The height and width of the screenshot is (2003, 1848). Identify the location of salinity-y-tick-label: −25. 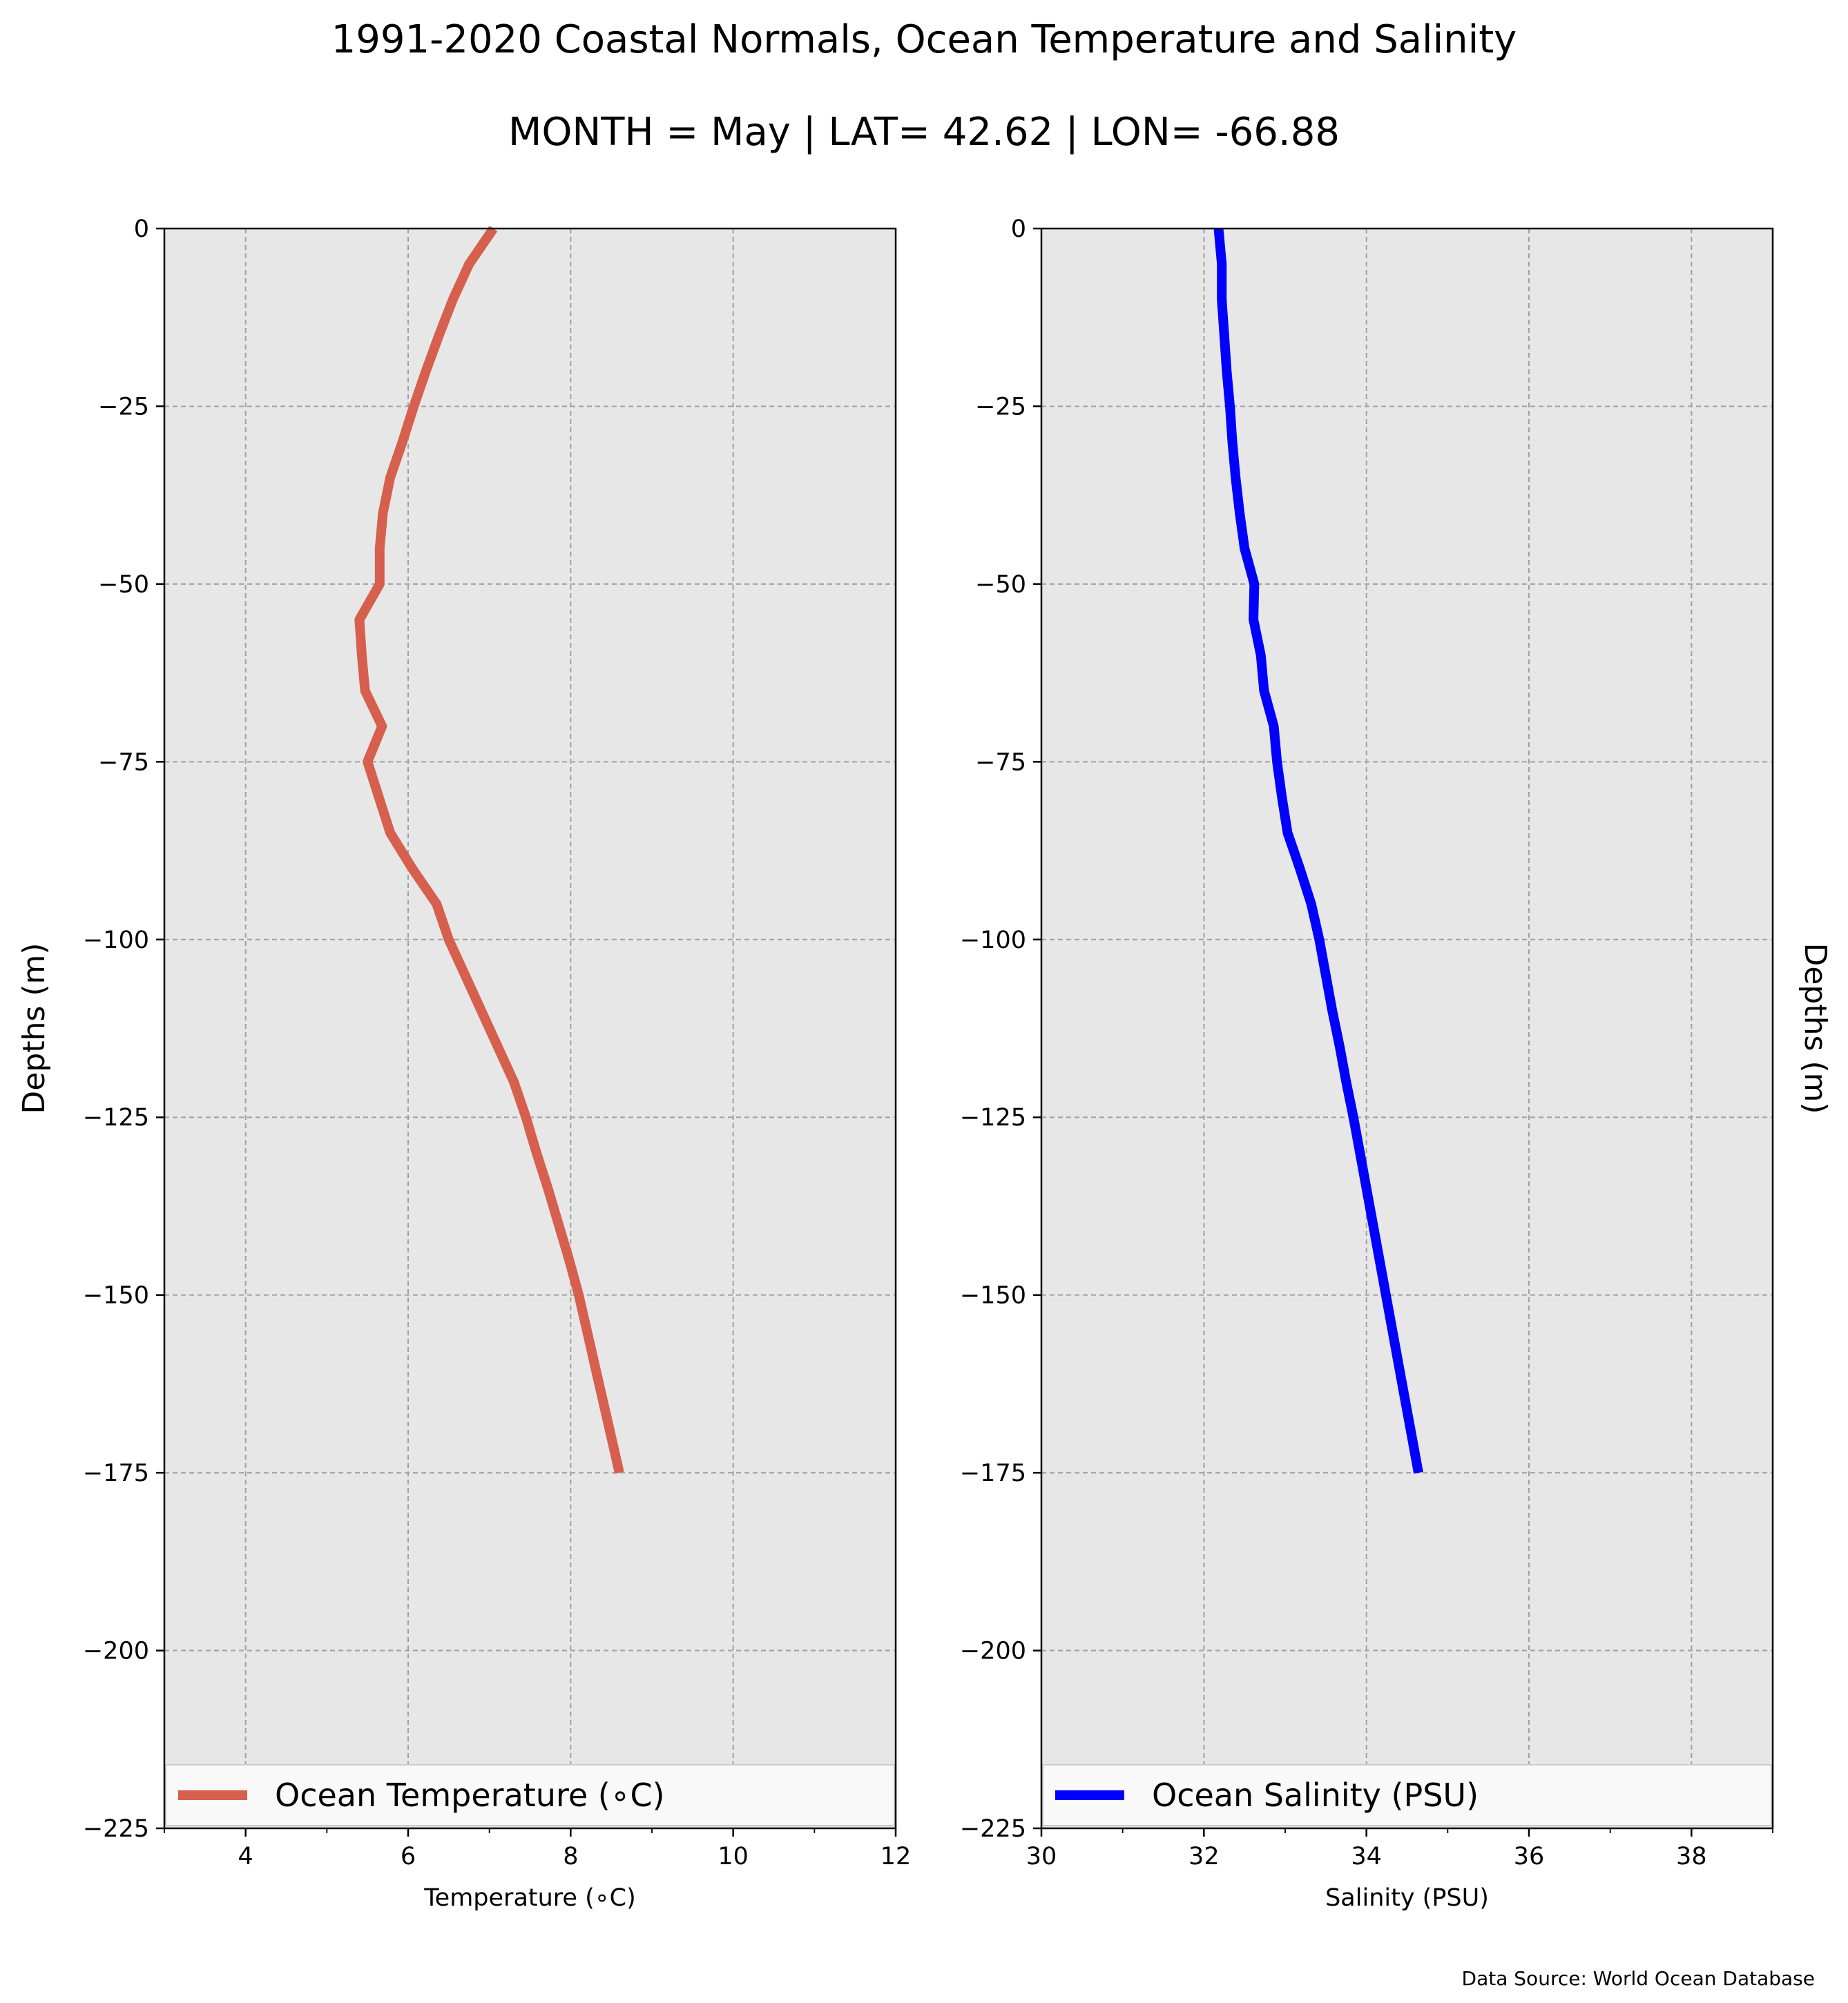
(1000, 407).